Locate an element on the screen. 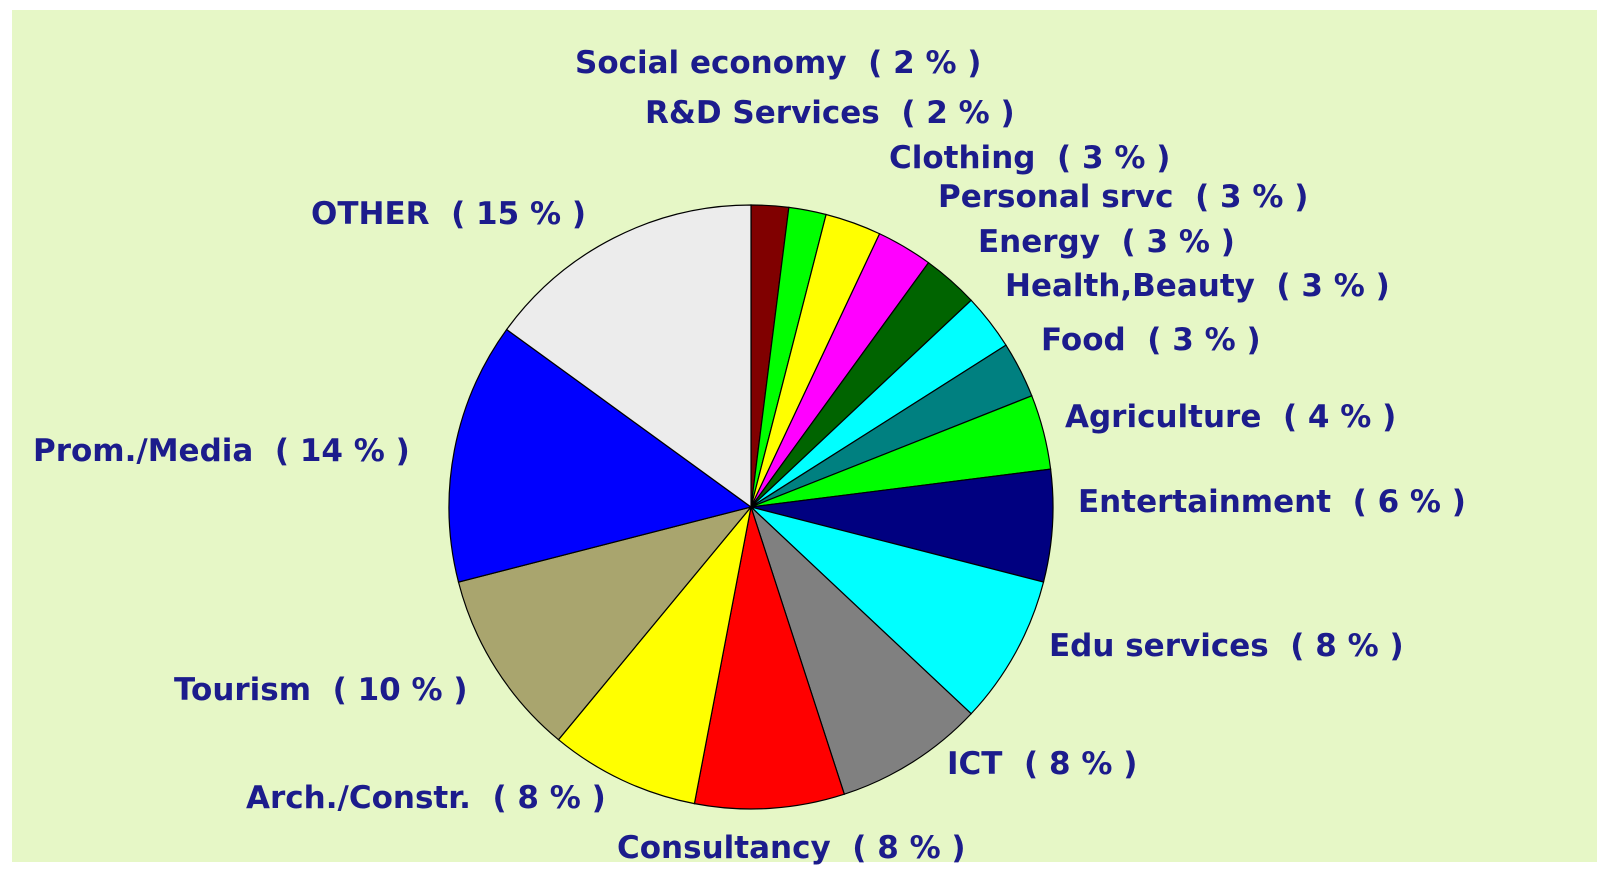 The height and width of the screenshot is (870, 1597). slice-tourism is located at coordinates (605, 623).